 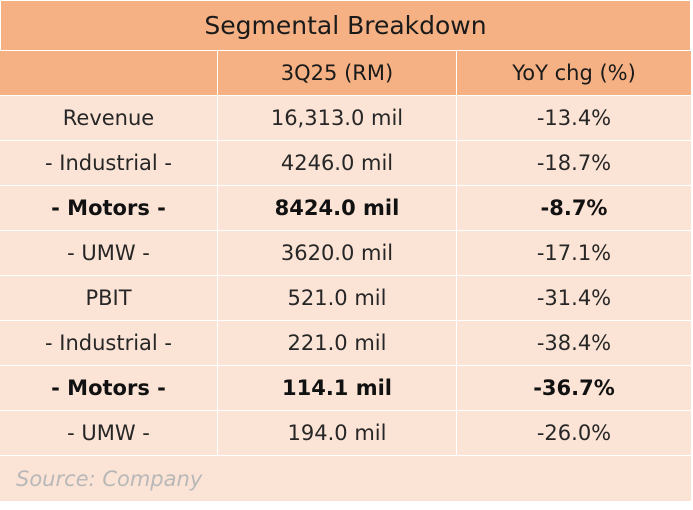 What do you see at coordinates (337, 208) in the screenshot?
I see `row-value: 8424.0 mil` at bounding box center [337, 208].